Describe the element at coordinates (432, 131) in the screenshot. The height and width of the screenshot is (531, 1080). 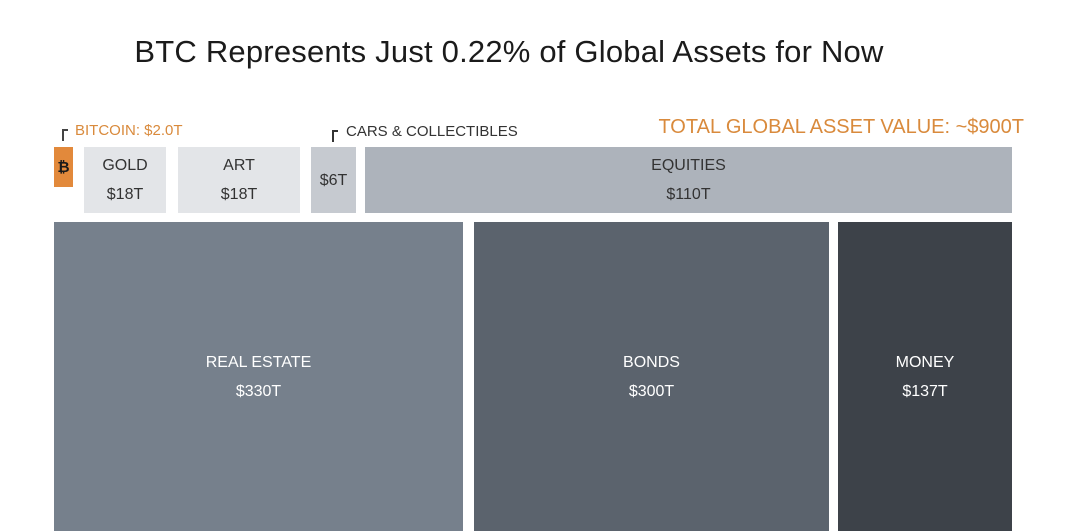
I see `cars-collectibles-callout-label: CARS & COLLECTIBLES` at that location.